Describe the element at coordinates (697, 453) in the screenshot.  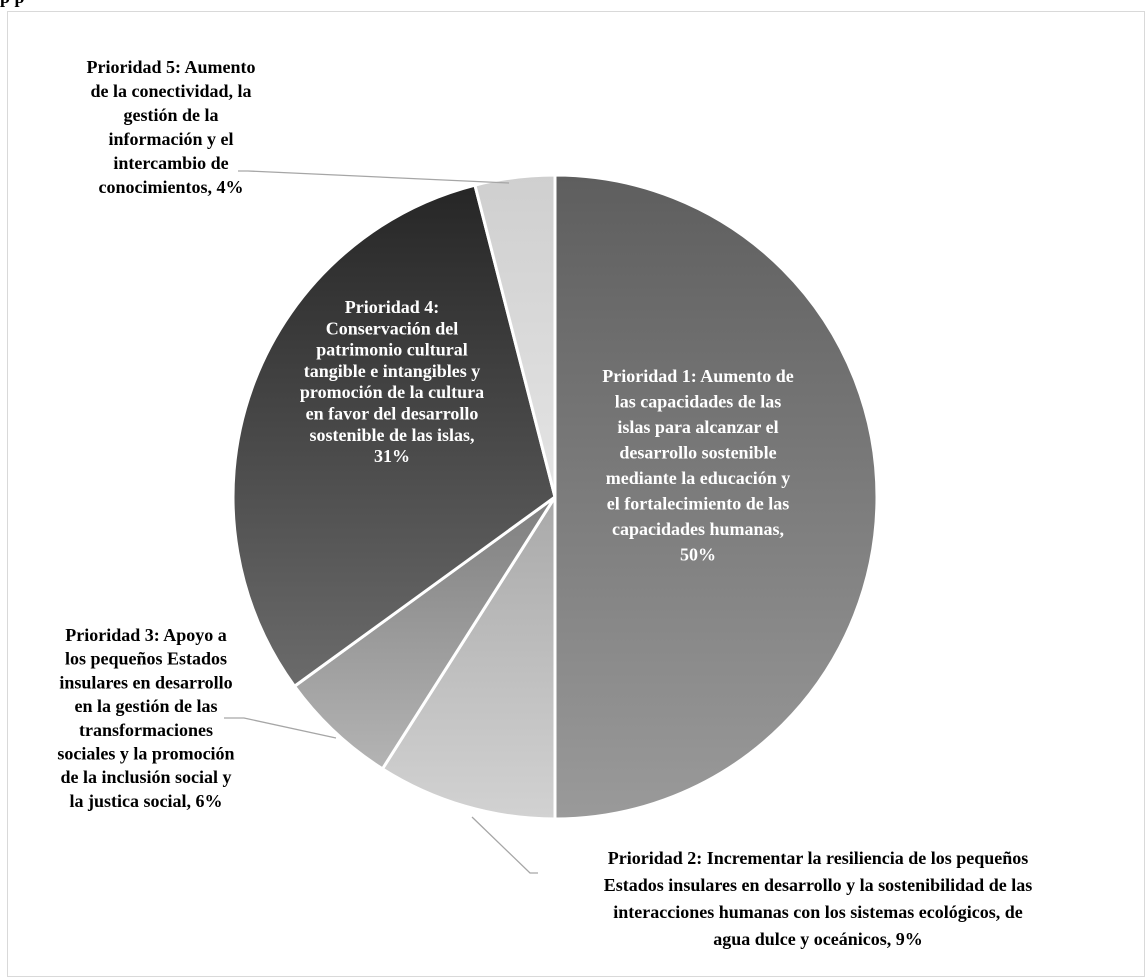
I see `data-label-1-line: desarrollo sostenible` at that location.